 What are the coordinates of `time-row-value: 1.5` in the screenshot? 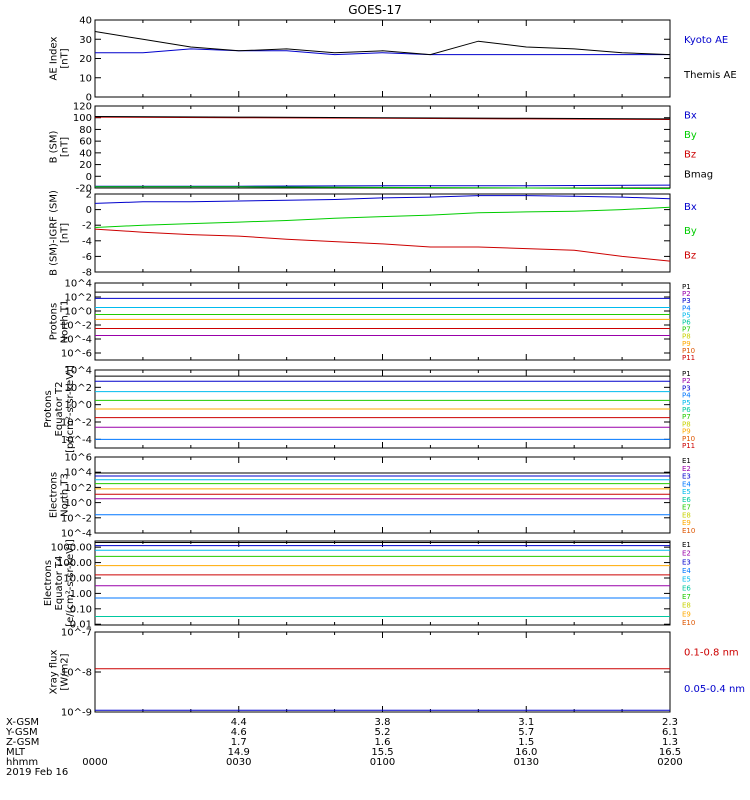 It's located at (526, 742).